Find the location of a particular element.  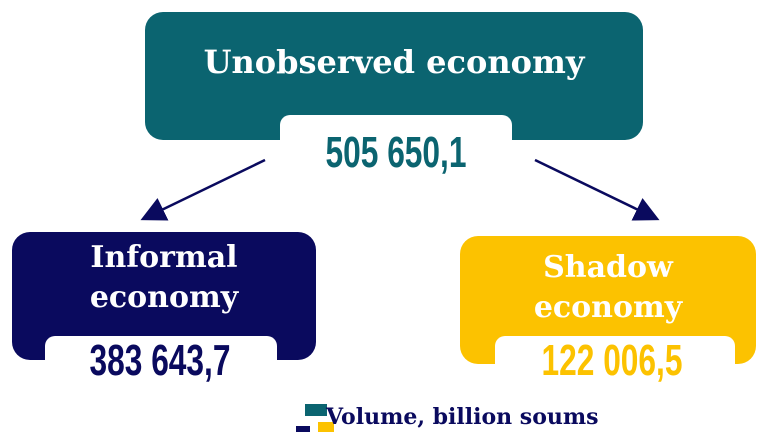

node-label: Shadow economy is located at coordinates (608, 287).